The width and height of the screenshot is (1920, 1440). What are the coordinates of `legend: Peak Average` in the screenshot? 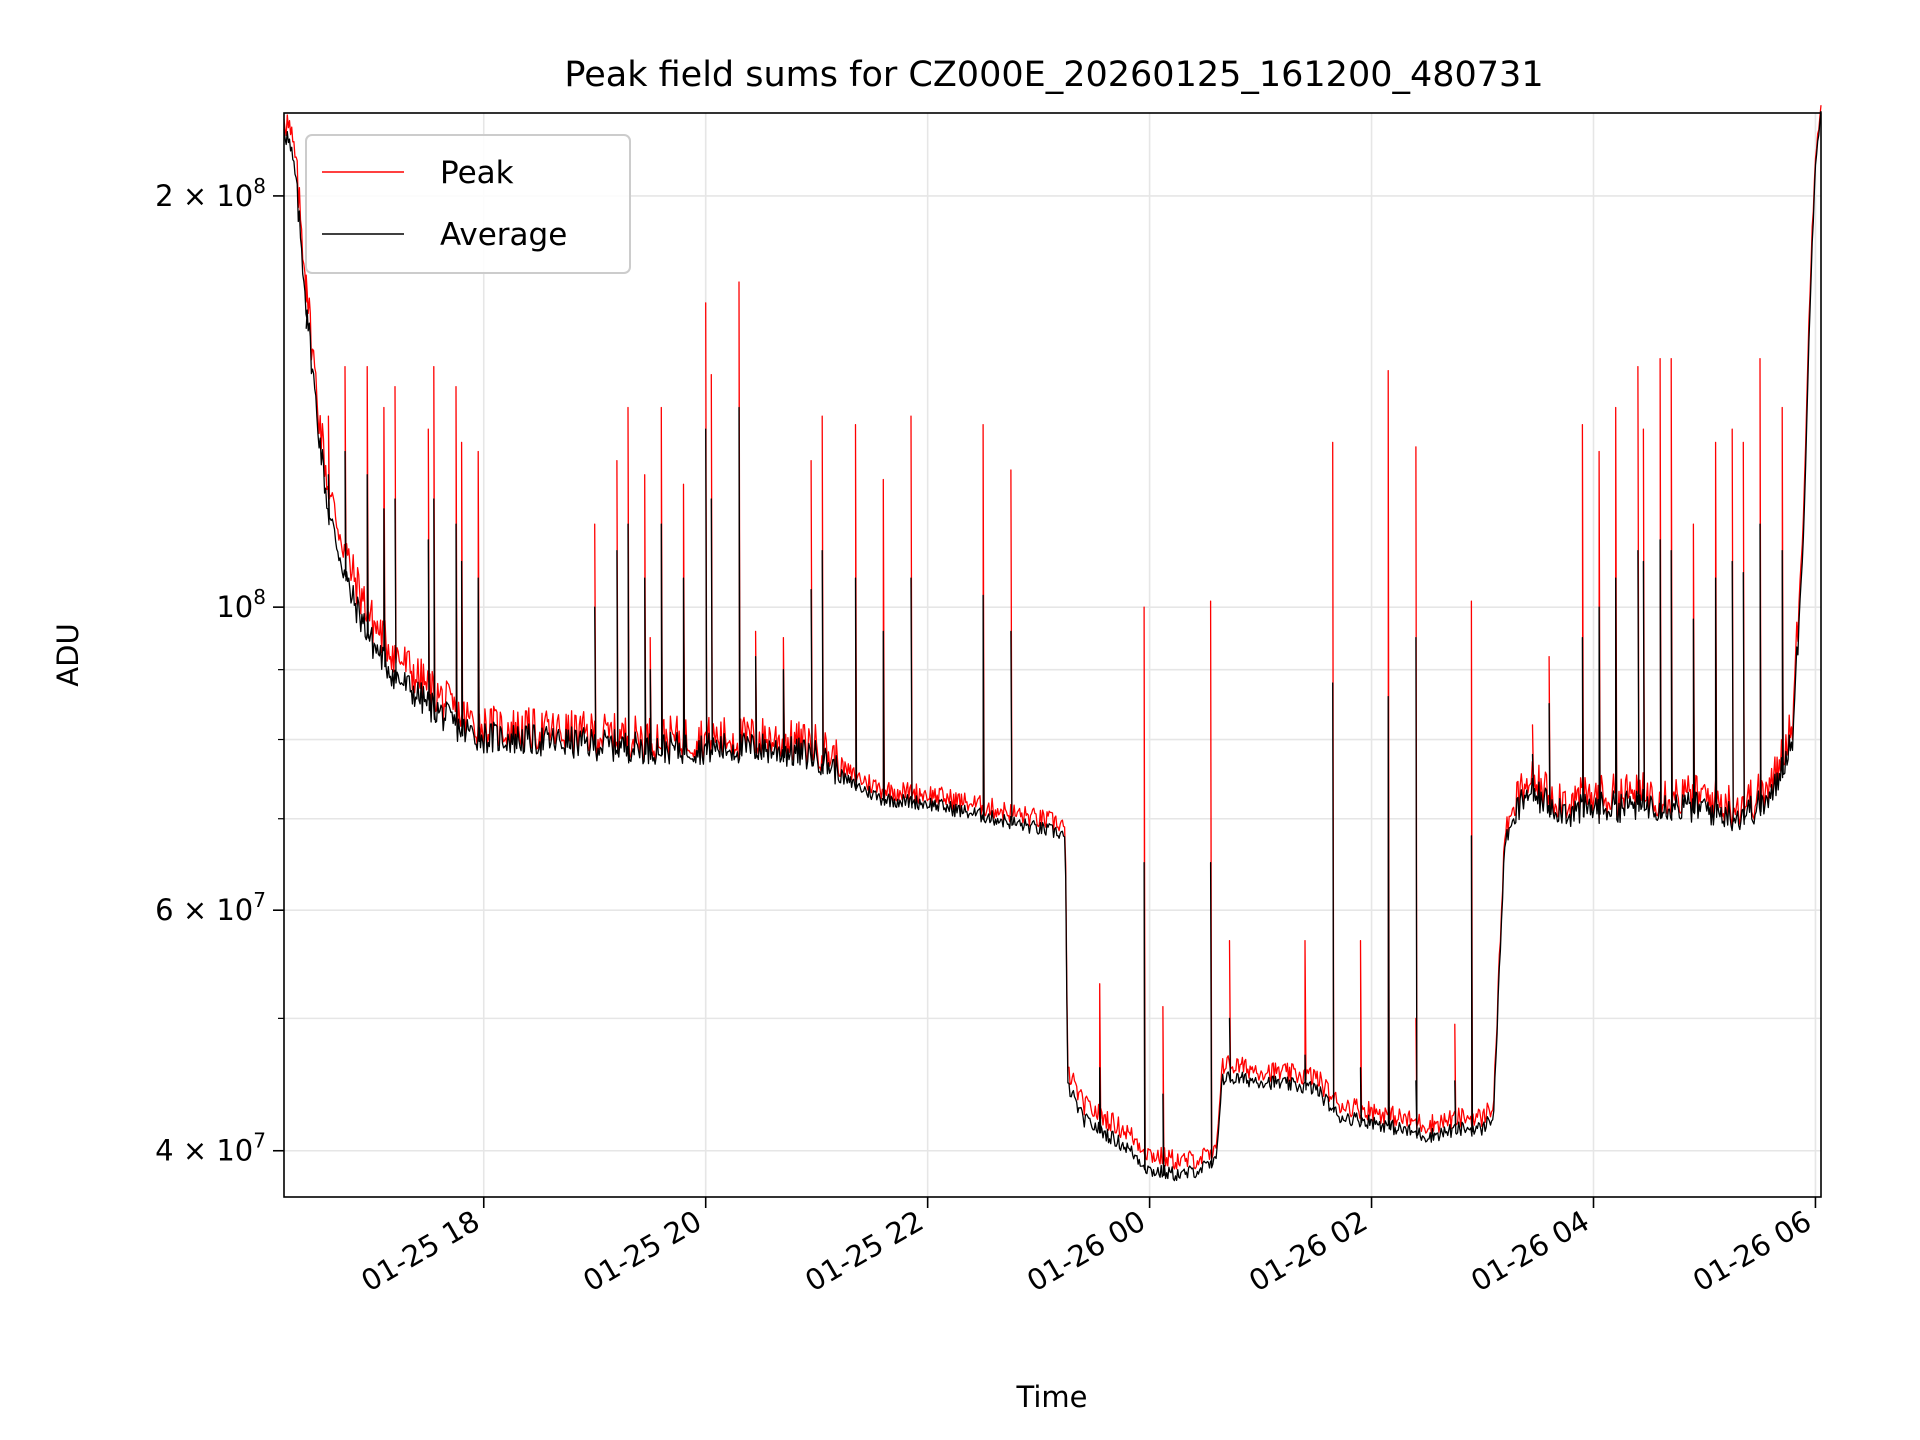 It's located at (468, 204).